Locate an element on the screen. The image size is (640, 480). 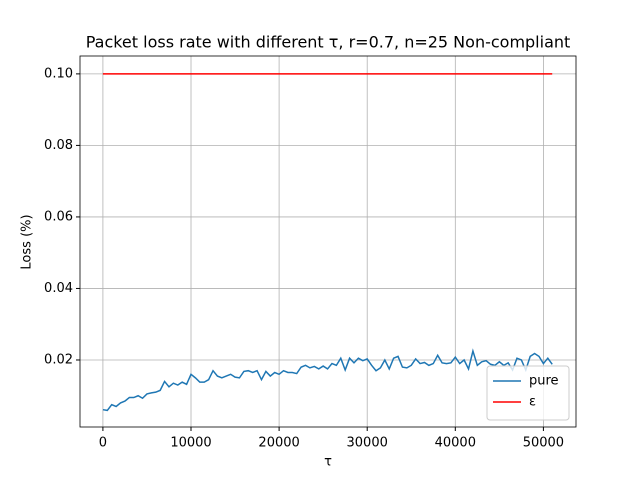
x-tick-label: 30000 is located at coordinates (367, 443).